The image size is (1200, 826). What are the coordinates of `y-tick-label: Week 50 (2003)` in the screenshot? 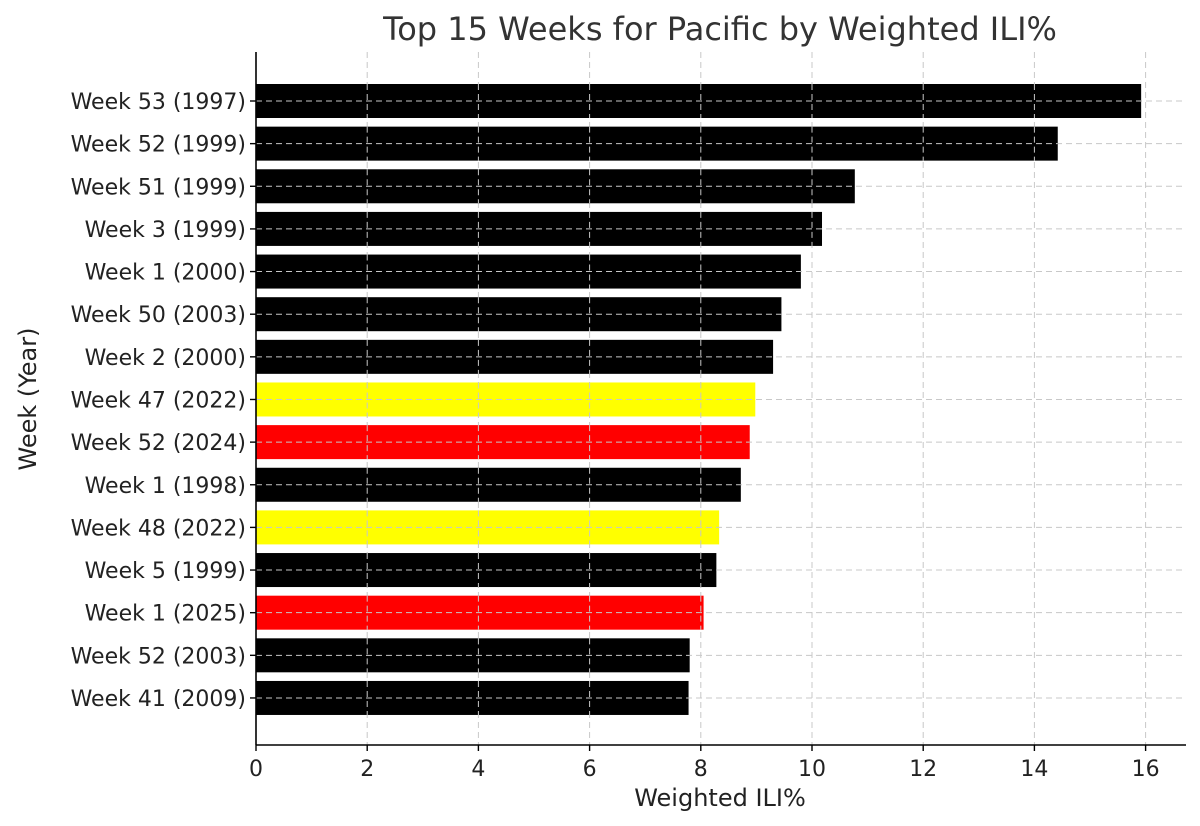 It's located at (158, 315).